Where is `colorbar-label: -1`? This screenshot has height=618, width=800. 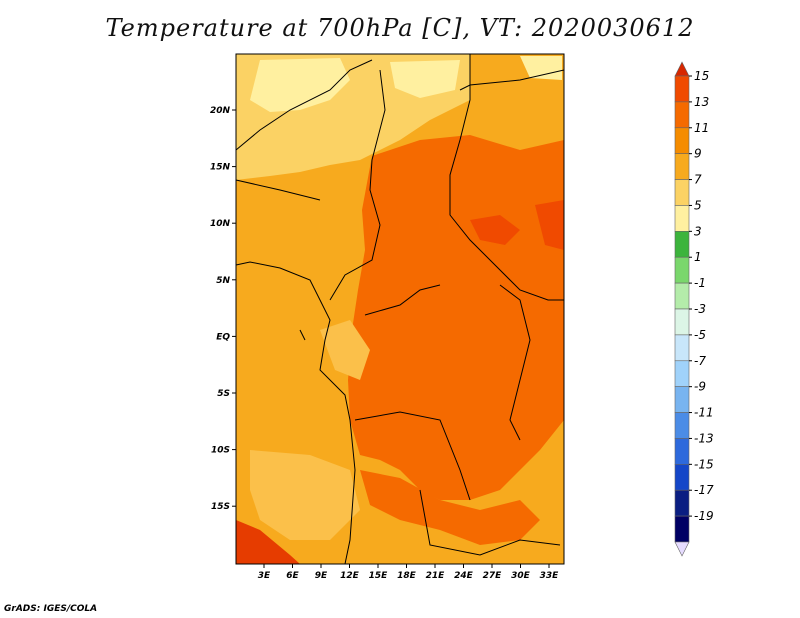 colorbar-label: -1 is located at coordinates (700, 283).